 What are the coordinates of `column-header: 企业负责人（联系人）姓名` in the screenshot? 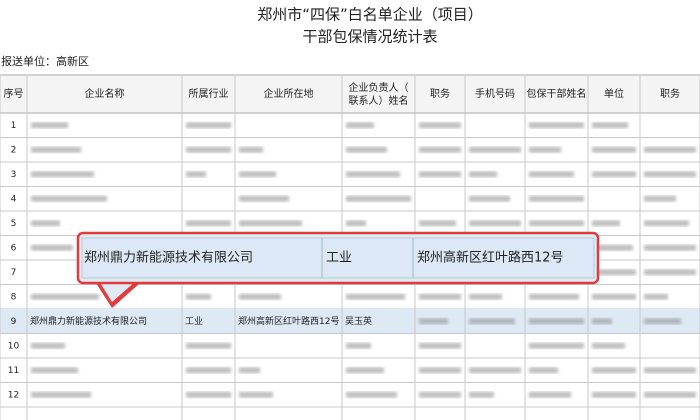 It's located at (379, 94).